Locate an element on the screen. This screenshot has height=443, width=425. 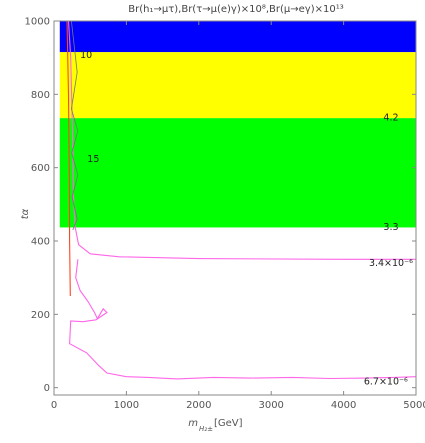
x-tick-label: 4000 is located at coordinates (343, 405).